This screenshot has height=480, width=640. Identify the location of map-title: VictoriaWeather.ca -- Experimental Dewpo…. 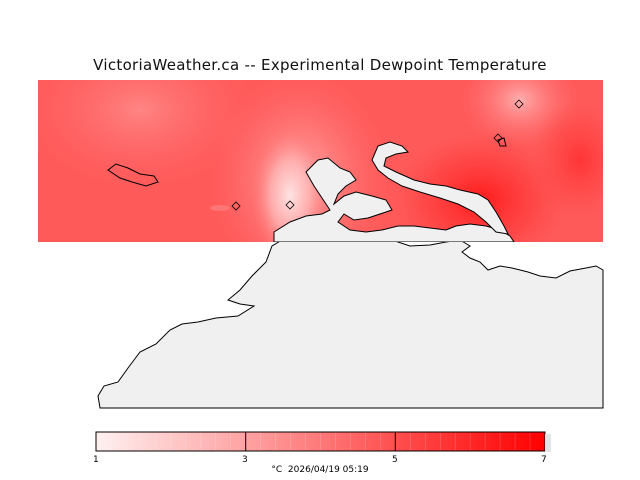
(320, 65).